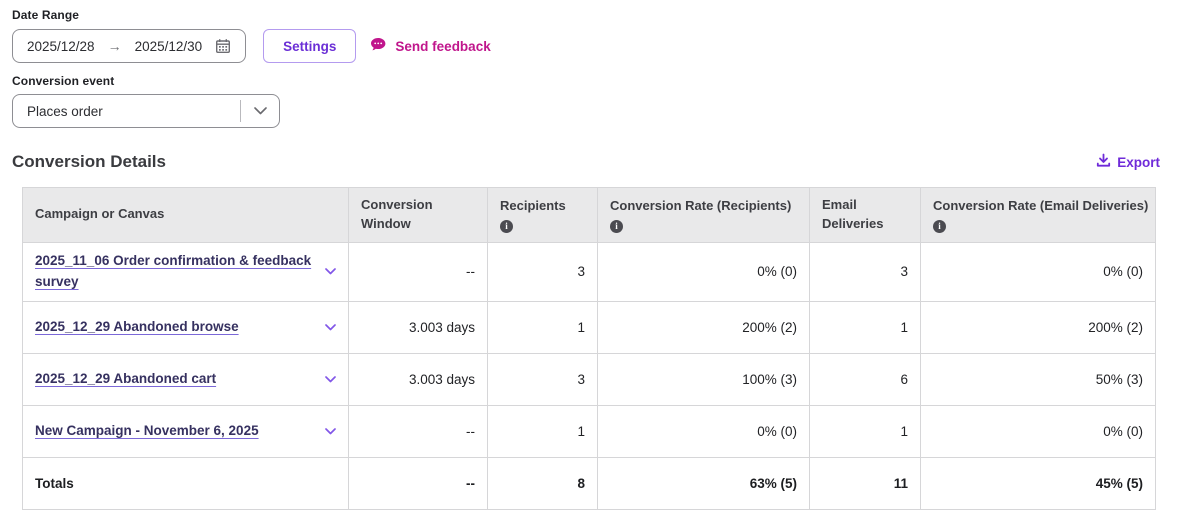 The image size is (1177, 510). I want to click on conversion-event-value: Places order, so click(65, 111).